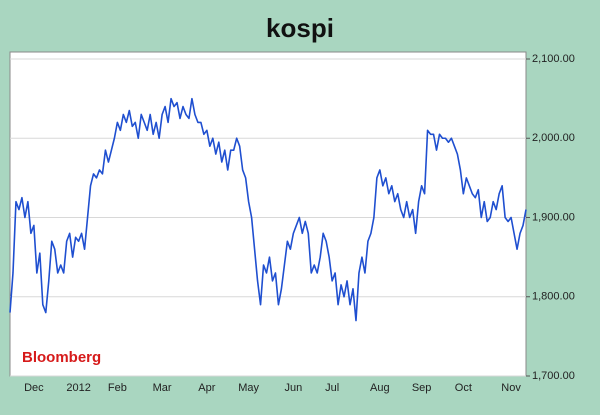 The width and height of the screenshot is (600, 415). I want to click on x-tick-label: 2012, so click(78, 388).